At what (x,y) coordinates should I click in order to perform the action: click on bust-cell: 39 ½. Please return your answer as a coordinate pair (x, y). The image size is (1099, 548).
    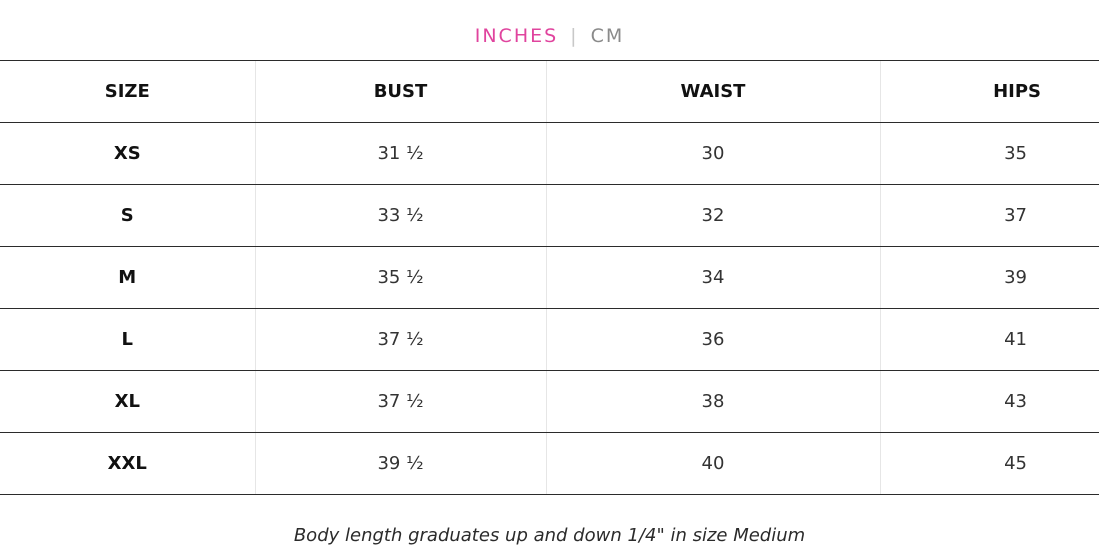
    Looking at the image, I should click on (400, 463).